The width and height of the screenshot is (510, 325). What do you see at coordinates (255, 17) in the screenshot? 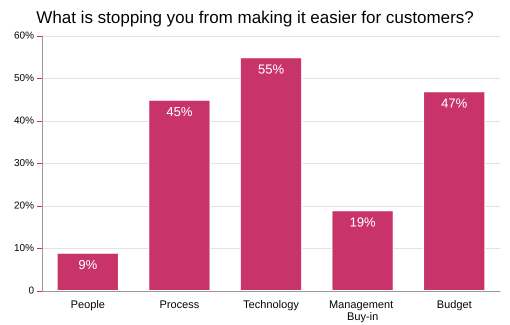
I see `chart-title: What is stopping you from making it easier for customers?` at bounding box center [255, 17].